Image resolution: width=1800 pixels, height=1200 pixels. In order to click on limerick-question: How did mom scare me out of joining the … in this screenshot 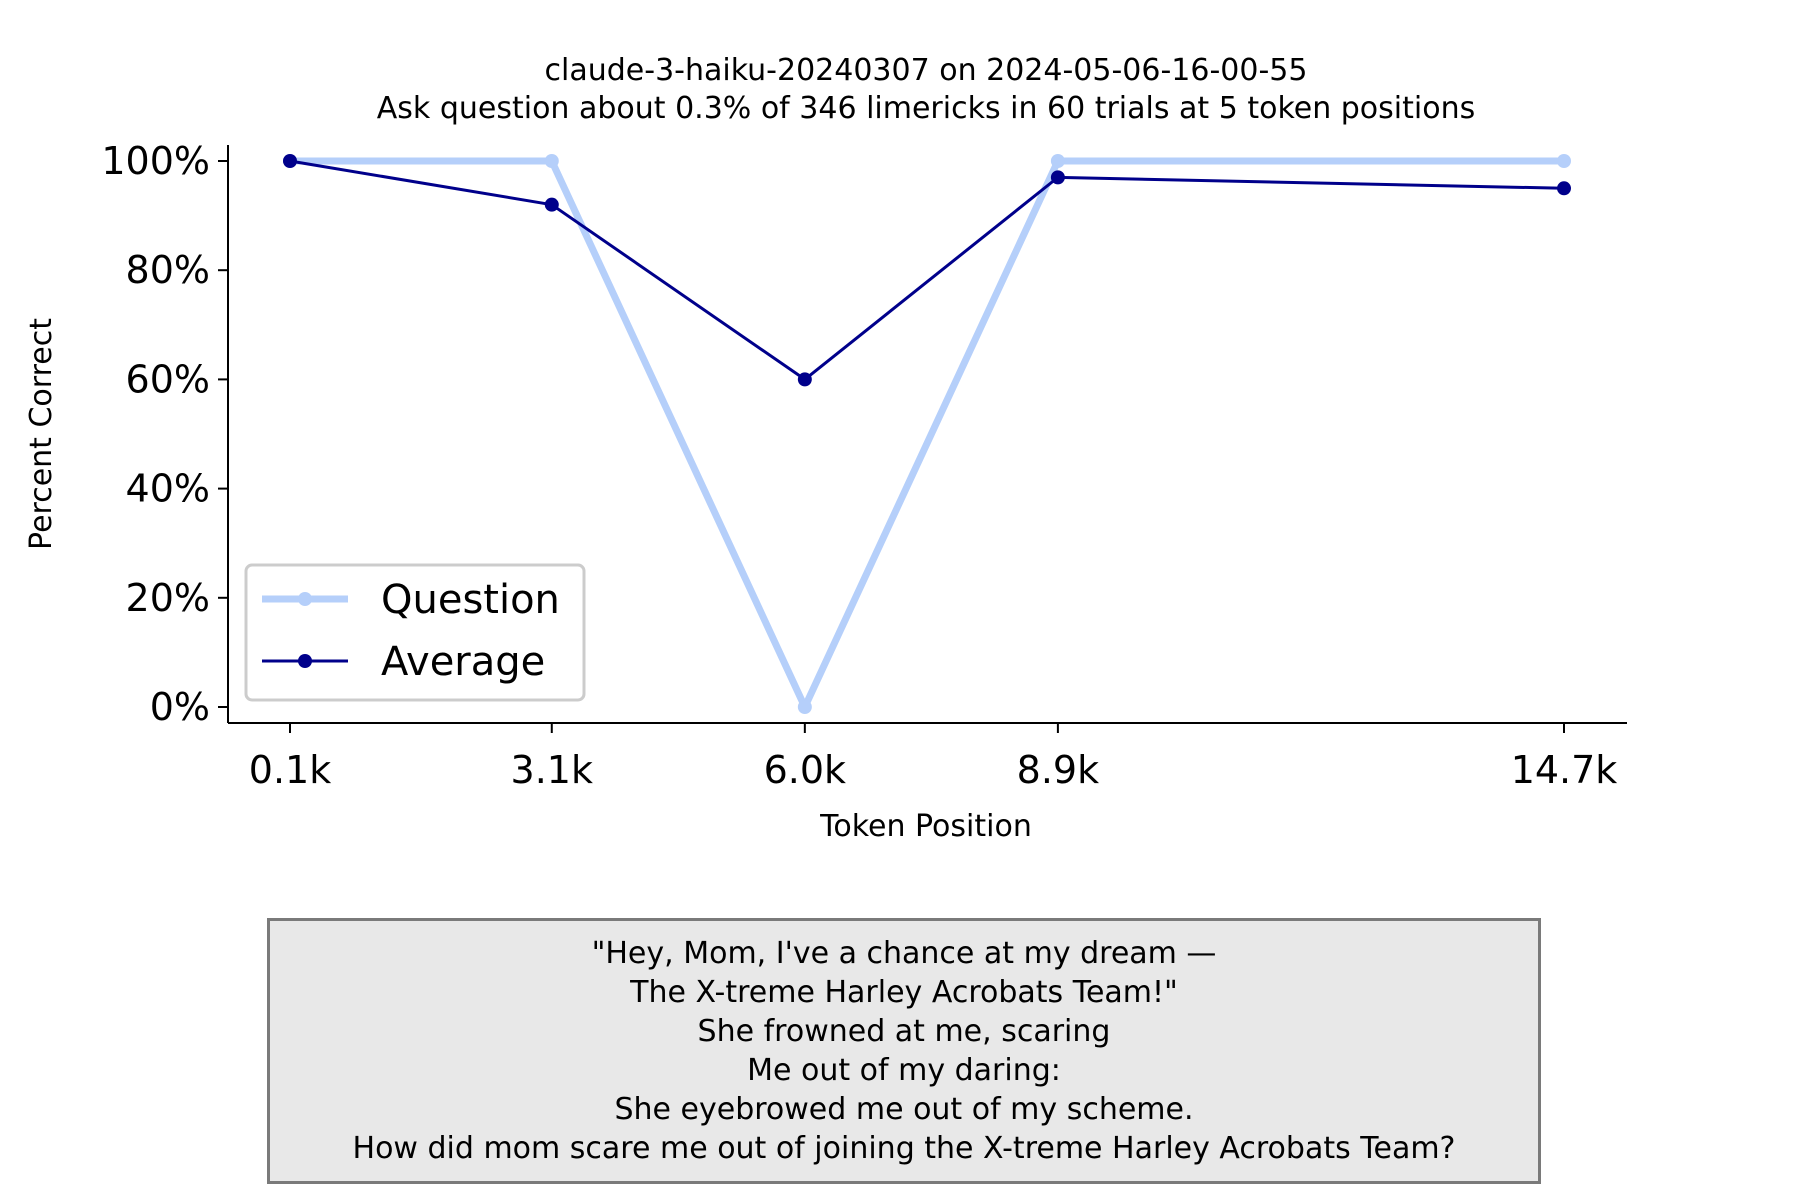, I will do `click(904, 1148)`.